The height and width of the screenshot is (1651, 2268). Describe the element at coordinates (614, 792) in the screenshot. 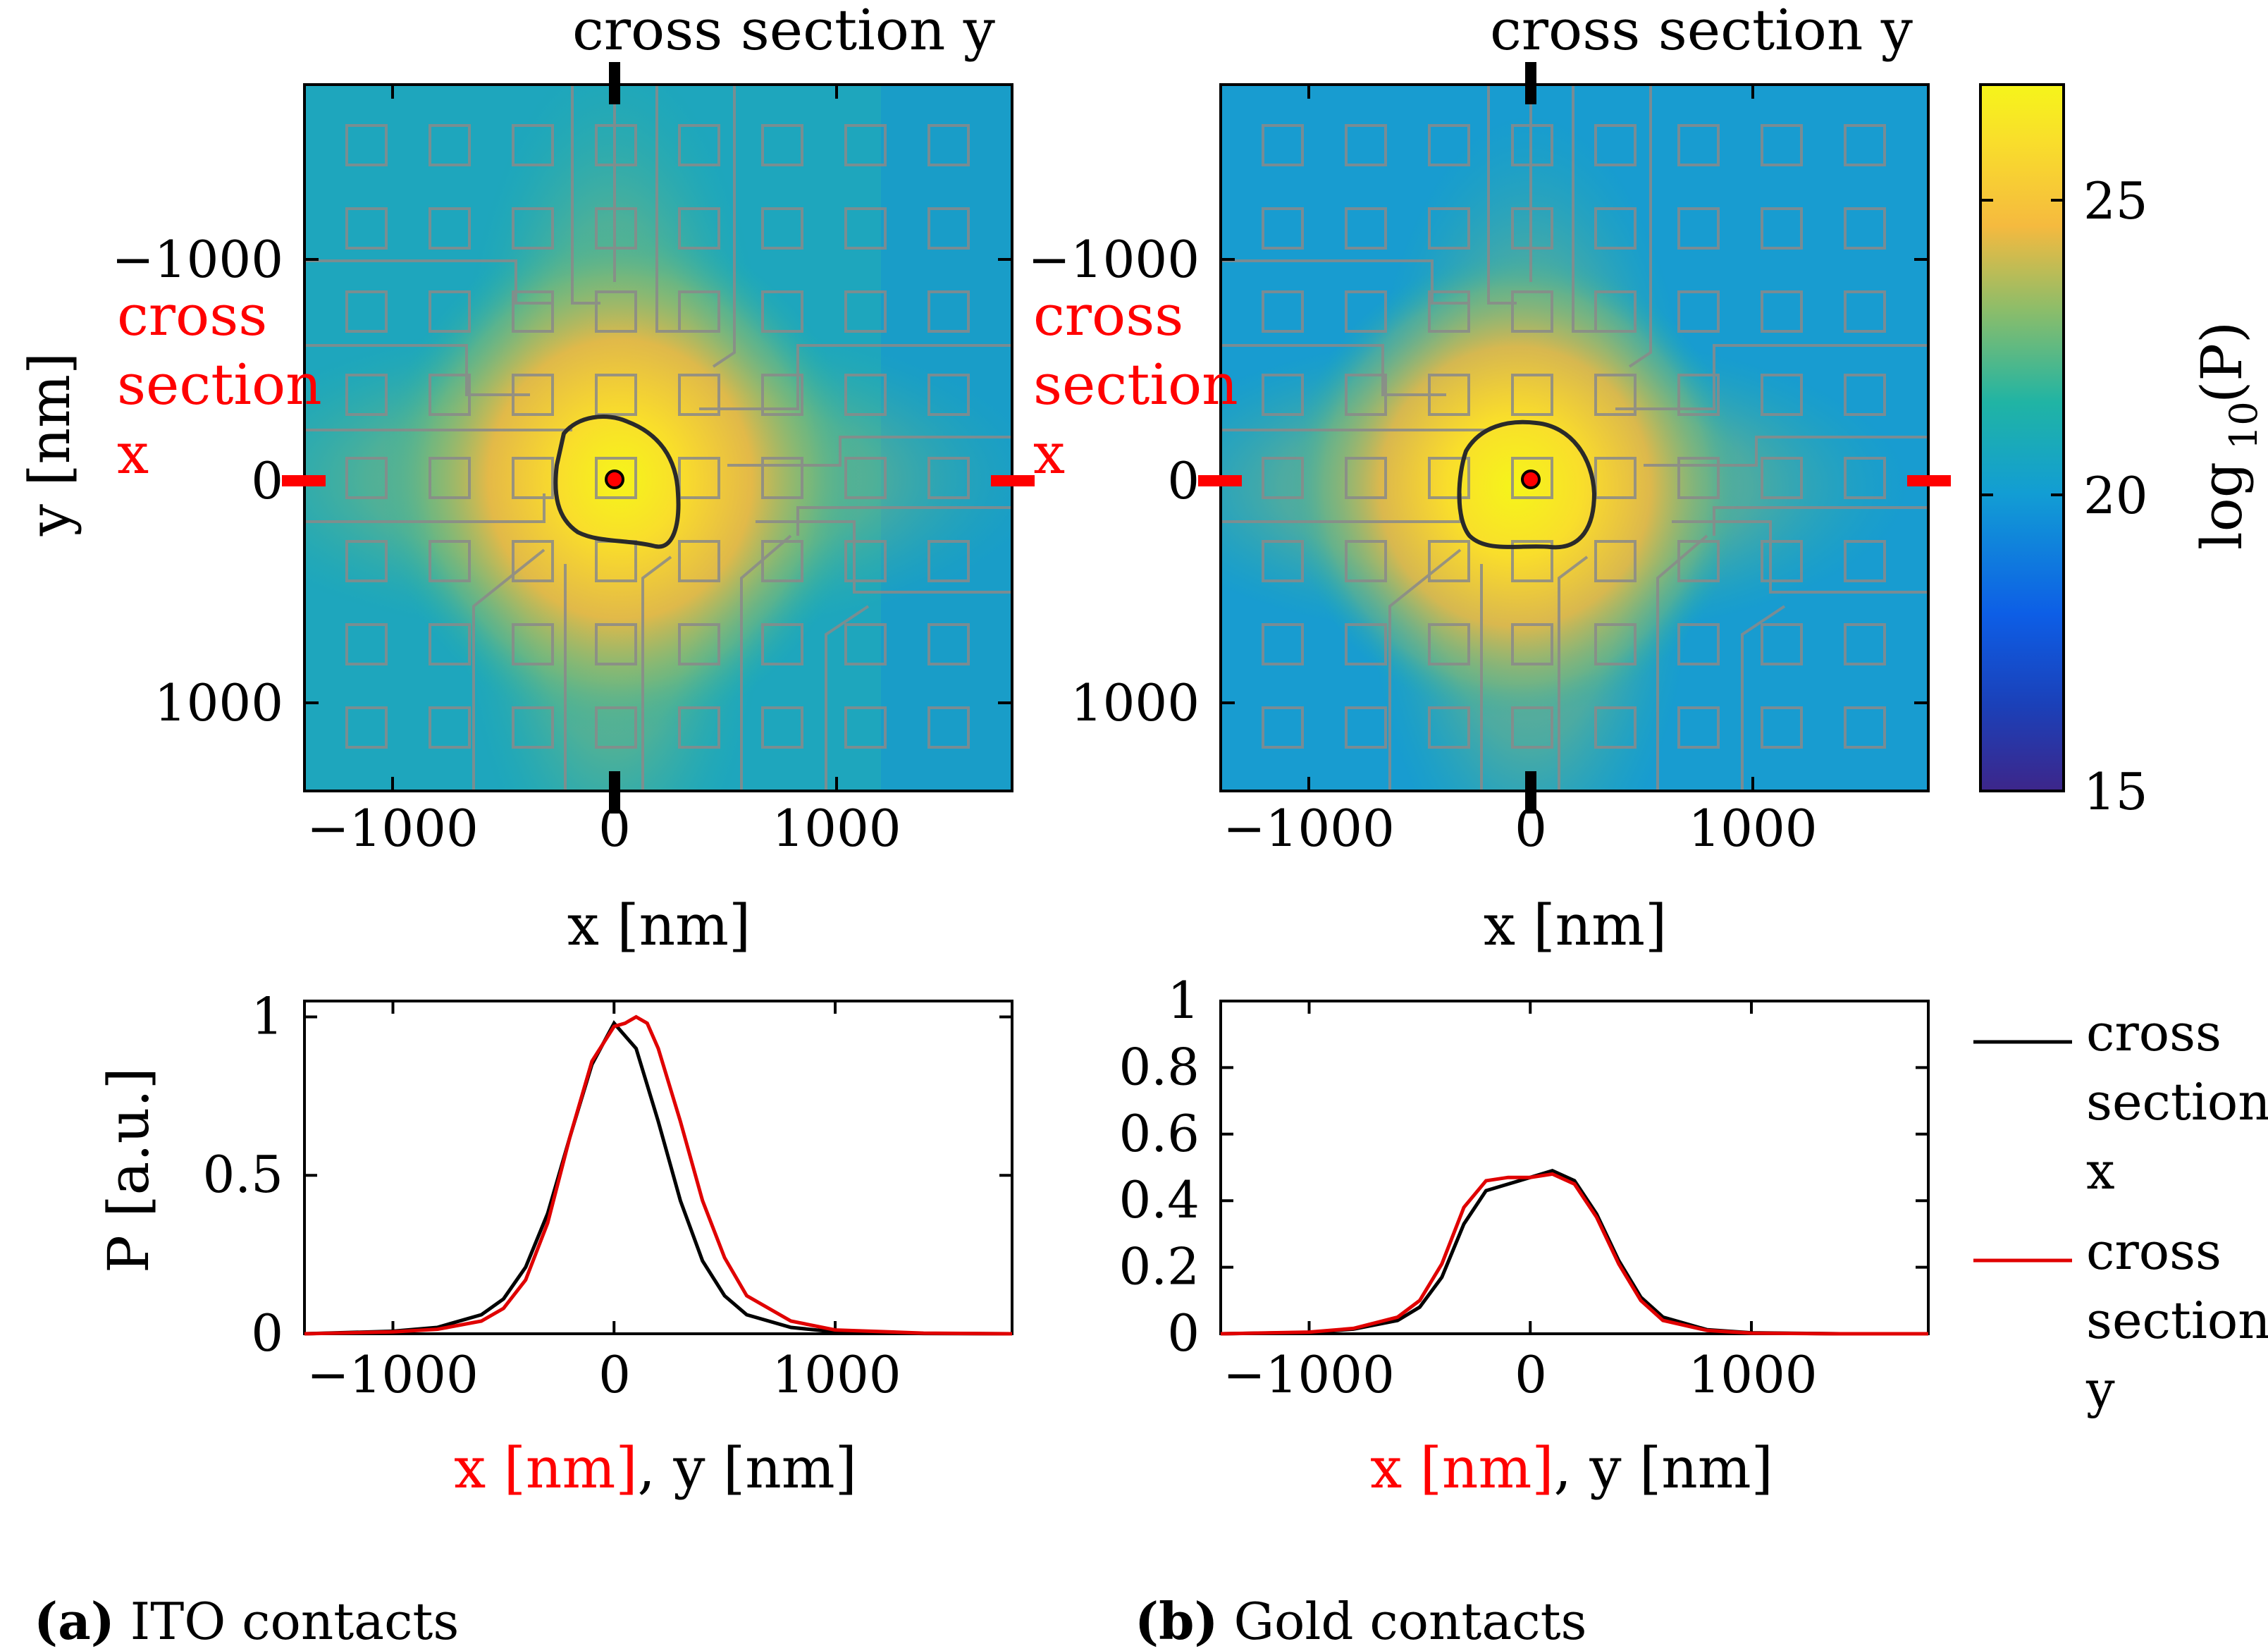

I see `marker-ito-bottom` at that location.